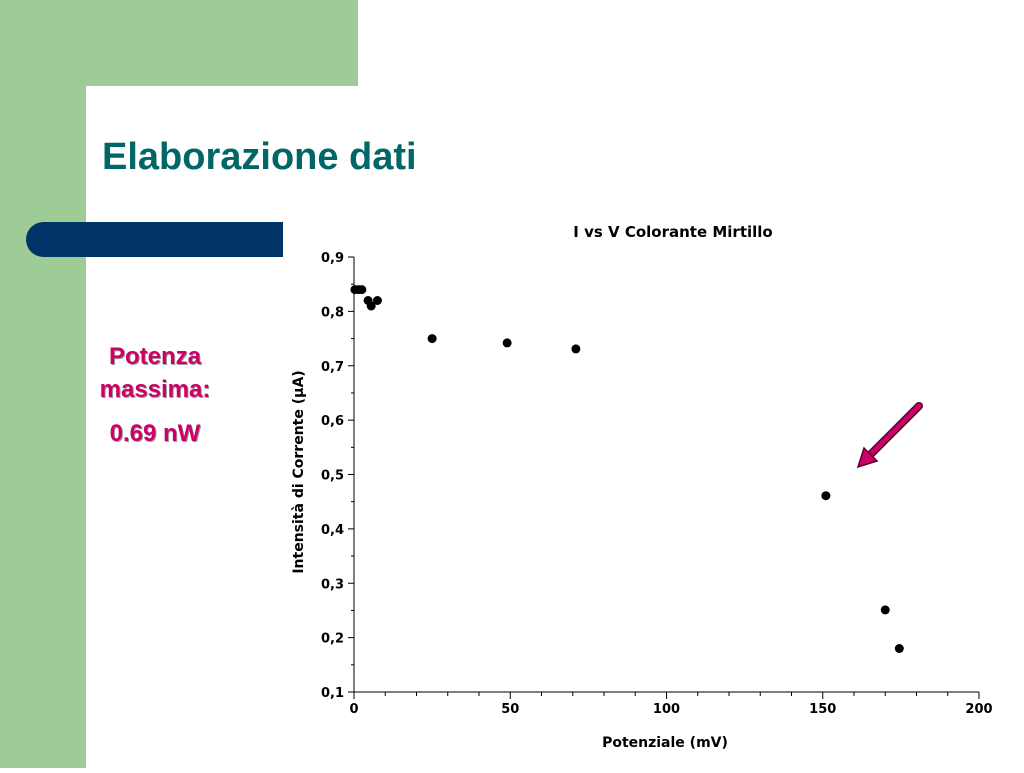 The width and height of the screenshot is (1024, 773). I want to click on y-tick-label: 0,6, so click(332, 421).